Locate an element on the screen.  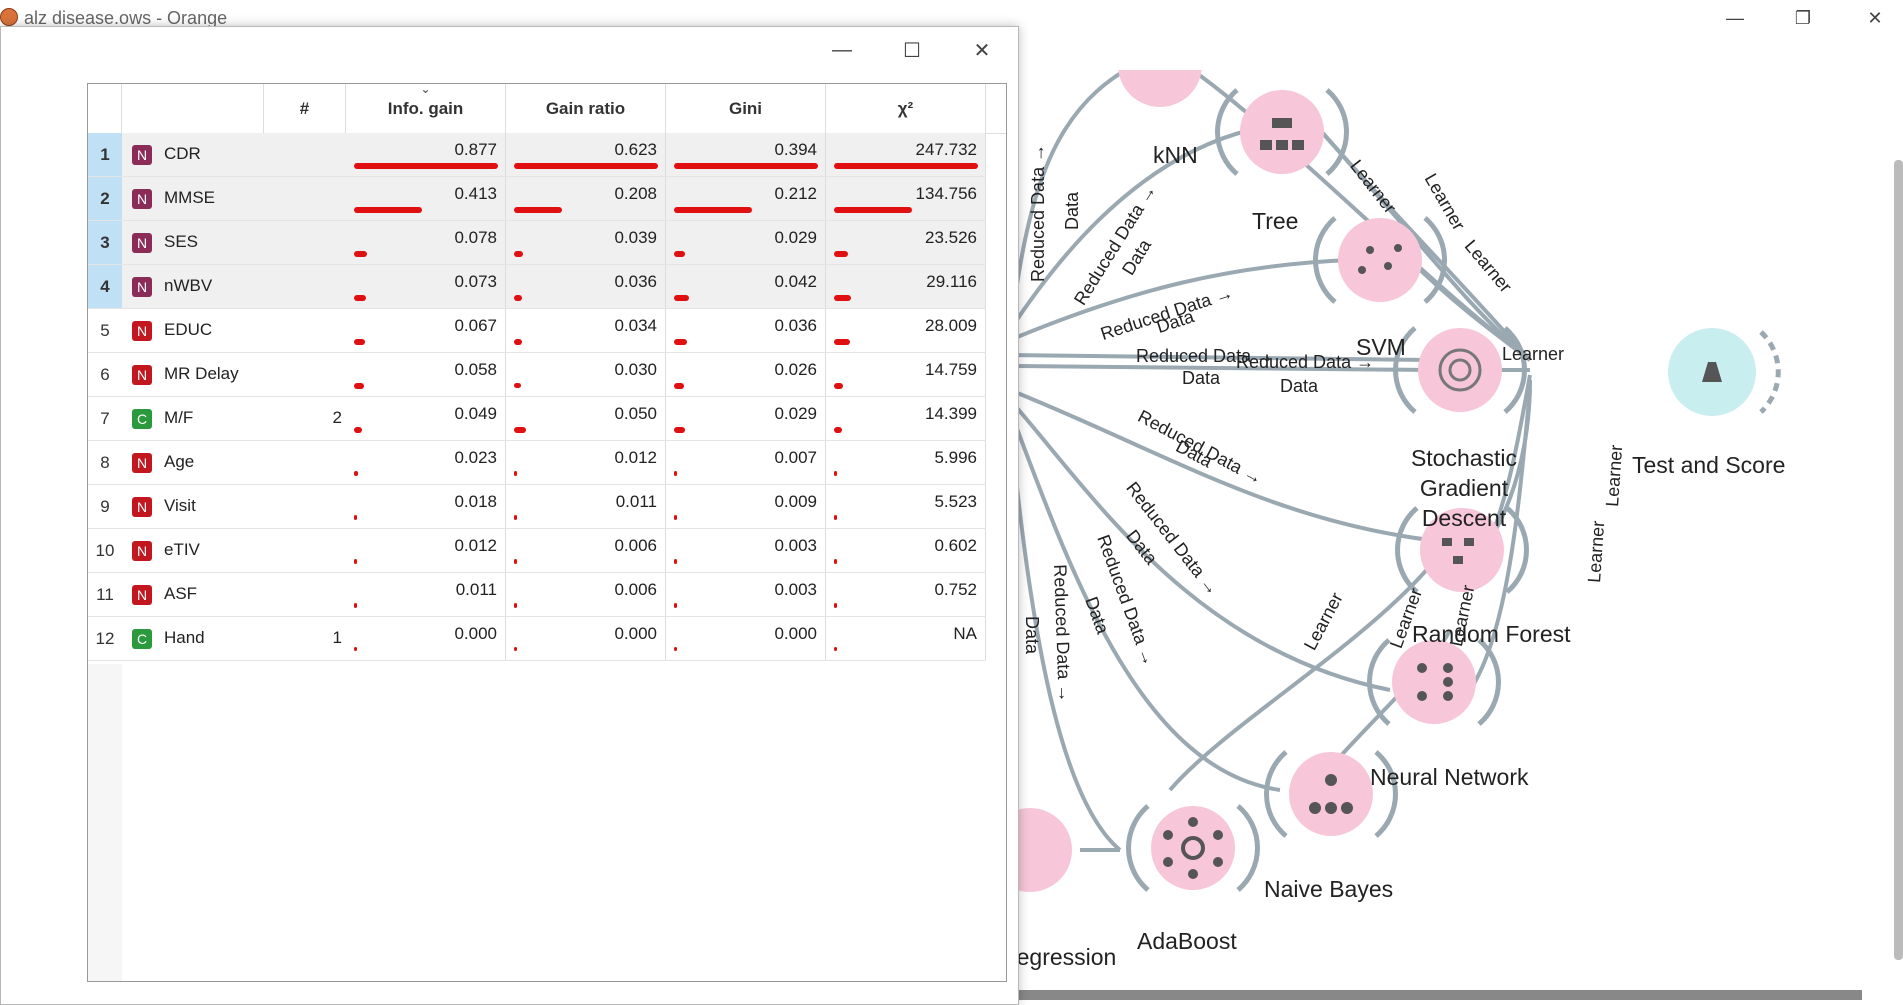
row-number: 5 is located at coordinates (105, 330).